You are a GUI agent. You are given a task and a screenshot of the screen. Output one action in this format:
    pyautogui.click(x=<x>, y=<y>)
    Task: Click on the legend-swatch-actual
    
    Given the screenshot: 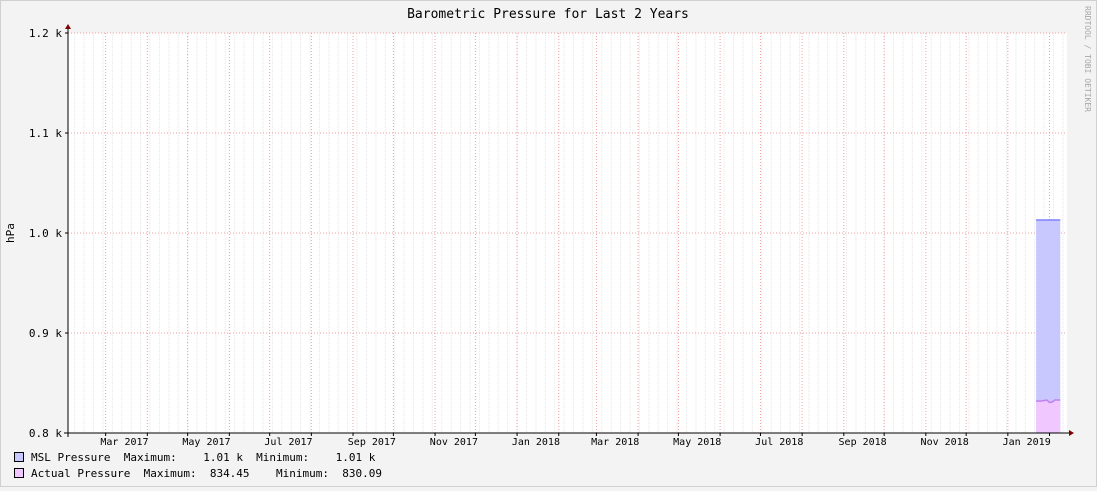 What is the action you would take?
    pyautogui.click(x=19, y=473)
    